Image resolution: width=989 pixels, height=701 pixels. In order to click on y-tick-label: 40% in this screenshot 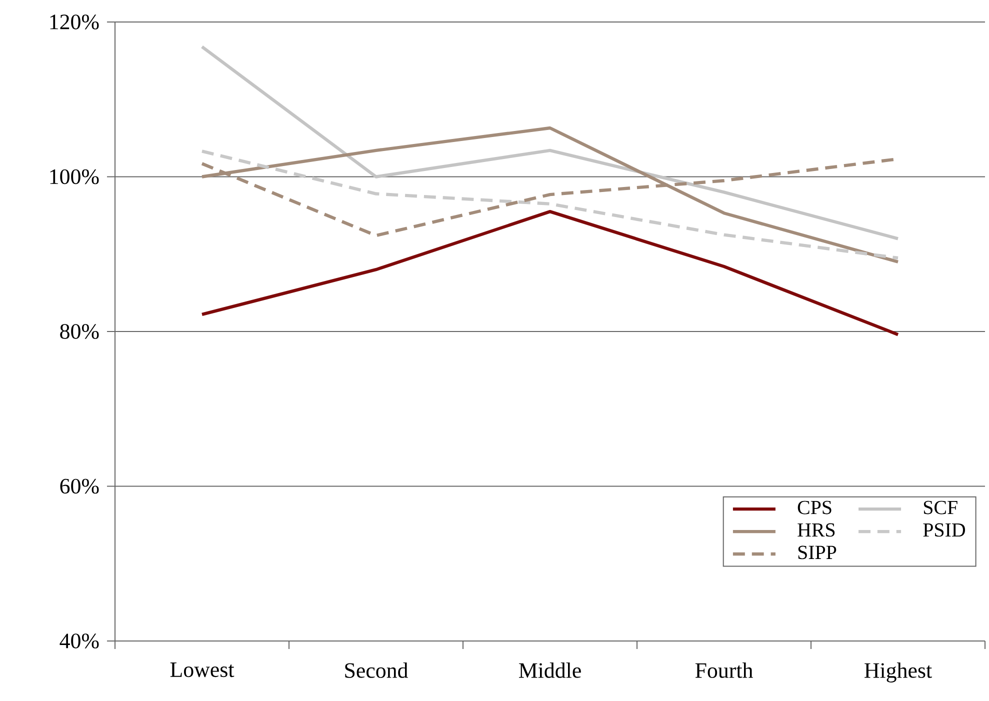, I will do `click(79, 641)`.